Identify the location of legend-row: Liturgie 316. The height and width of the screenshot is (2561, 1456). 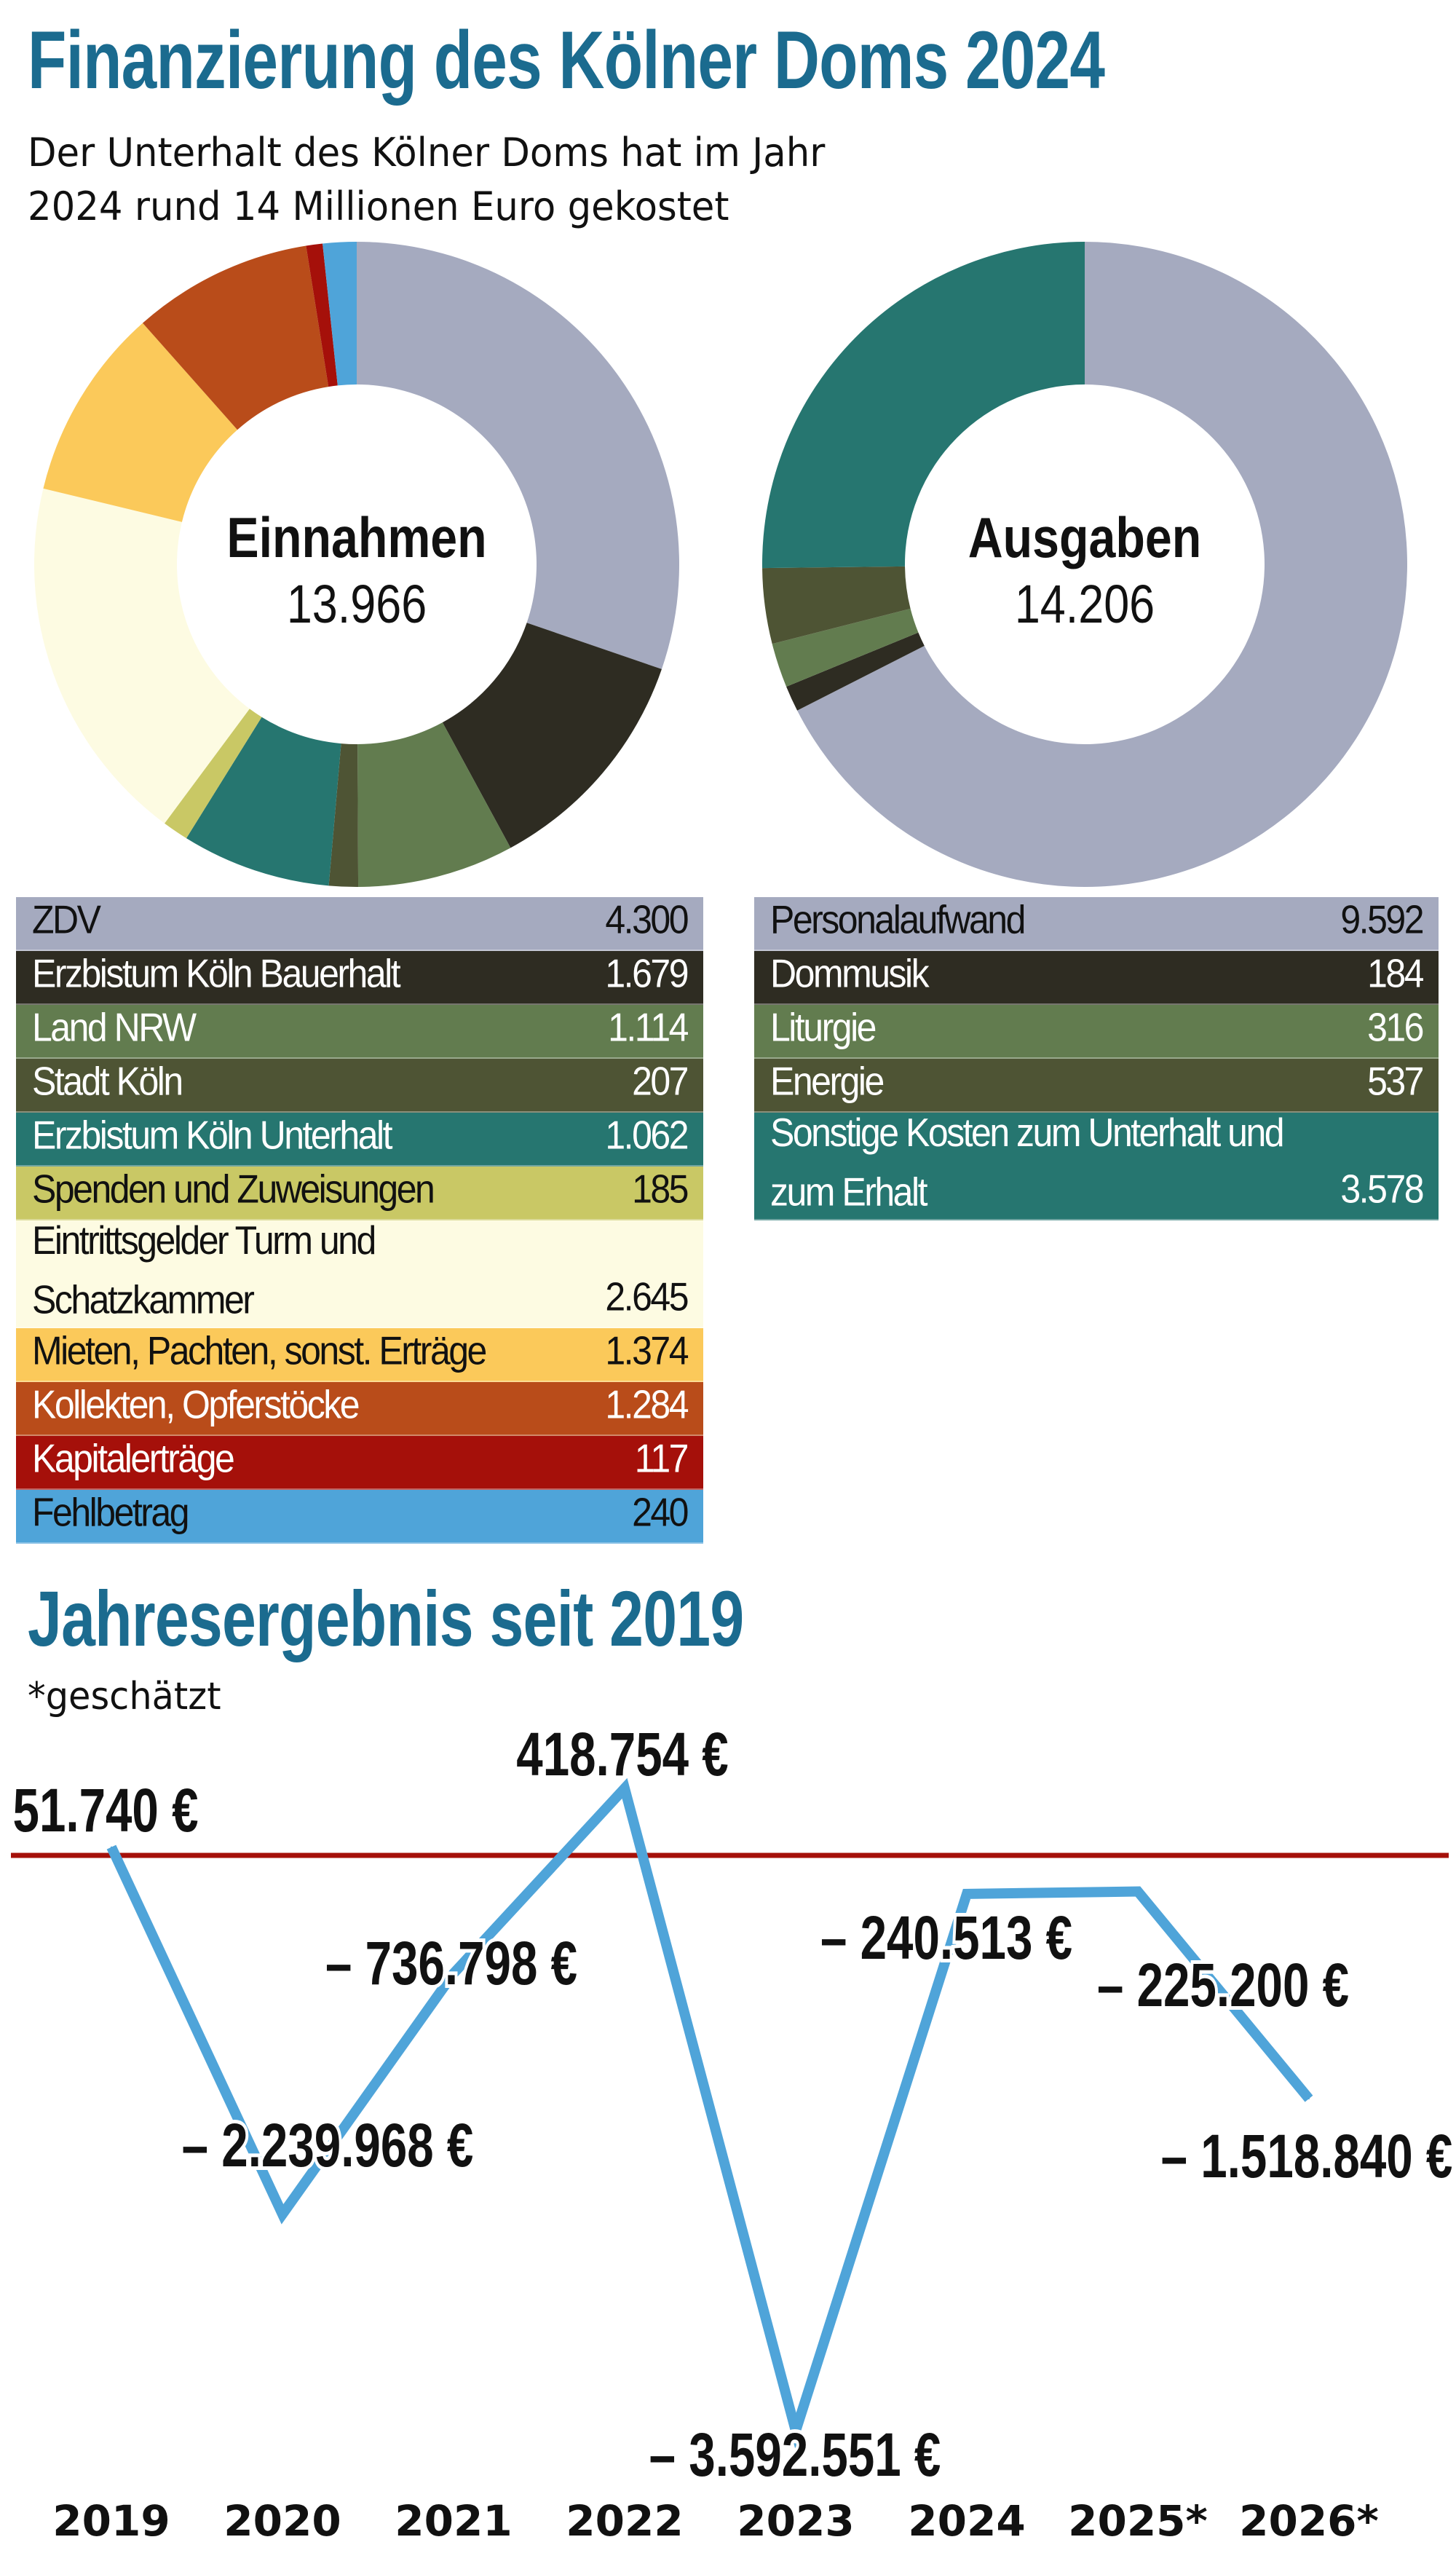
(1096, 1032).